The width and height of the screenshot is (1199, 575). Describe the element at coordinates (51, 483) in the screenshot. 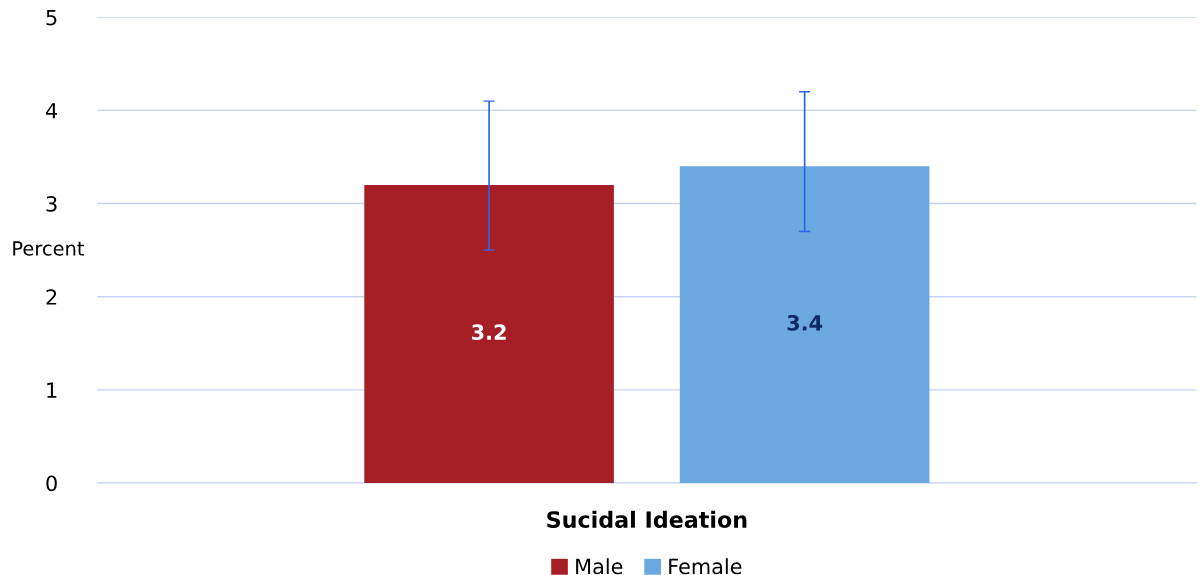

I see `y-tick-label: 0` at that location.